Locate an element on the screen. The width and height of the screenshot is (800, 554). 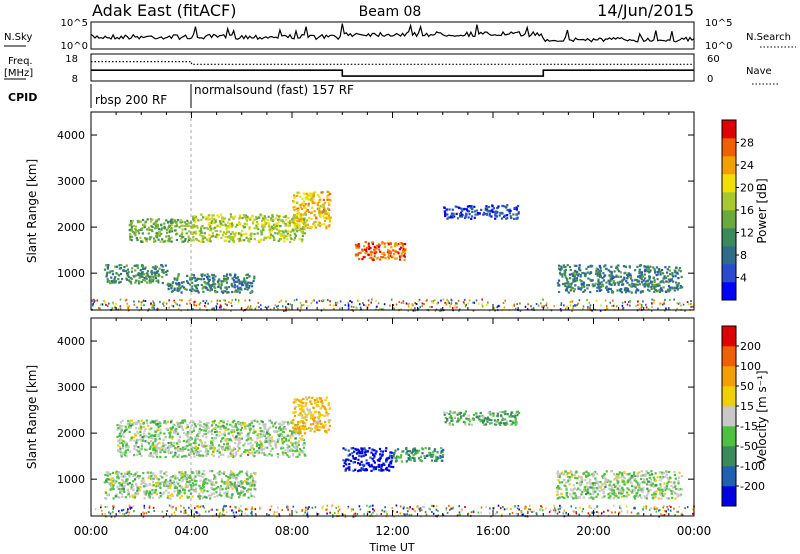
colorbar-tick-label: 8 is located at coordinates (743, 255).